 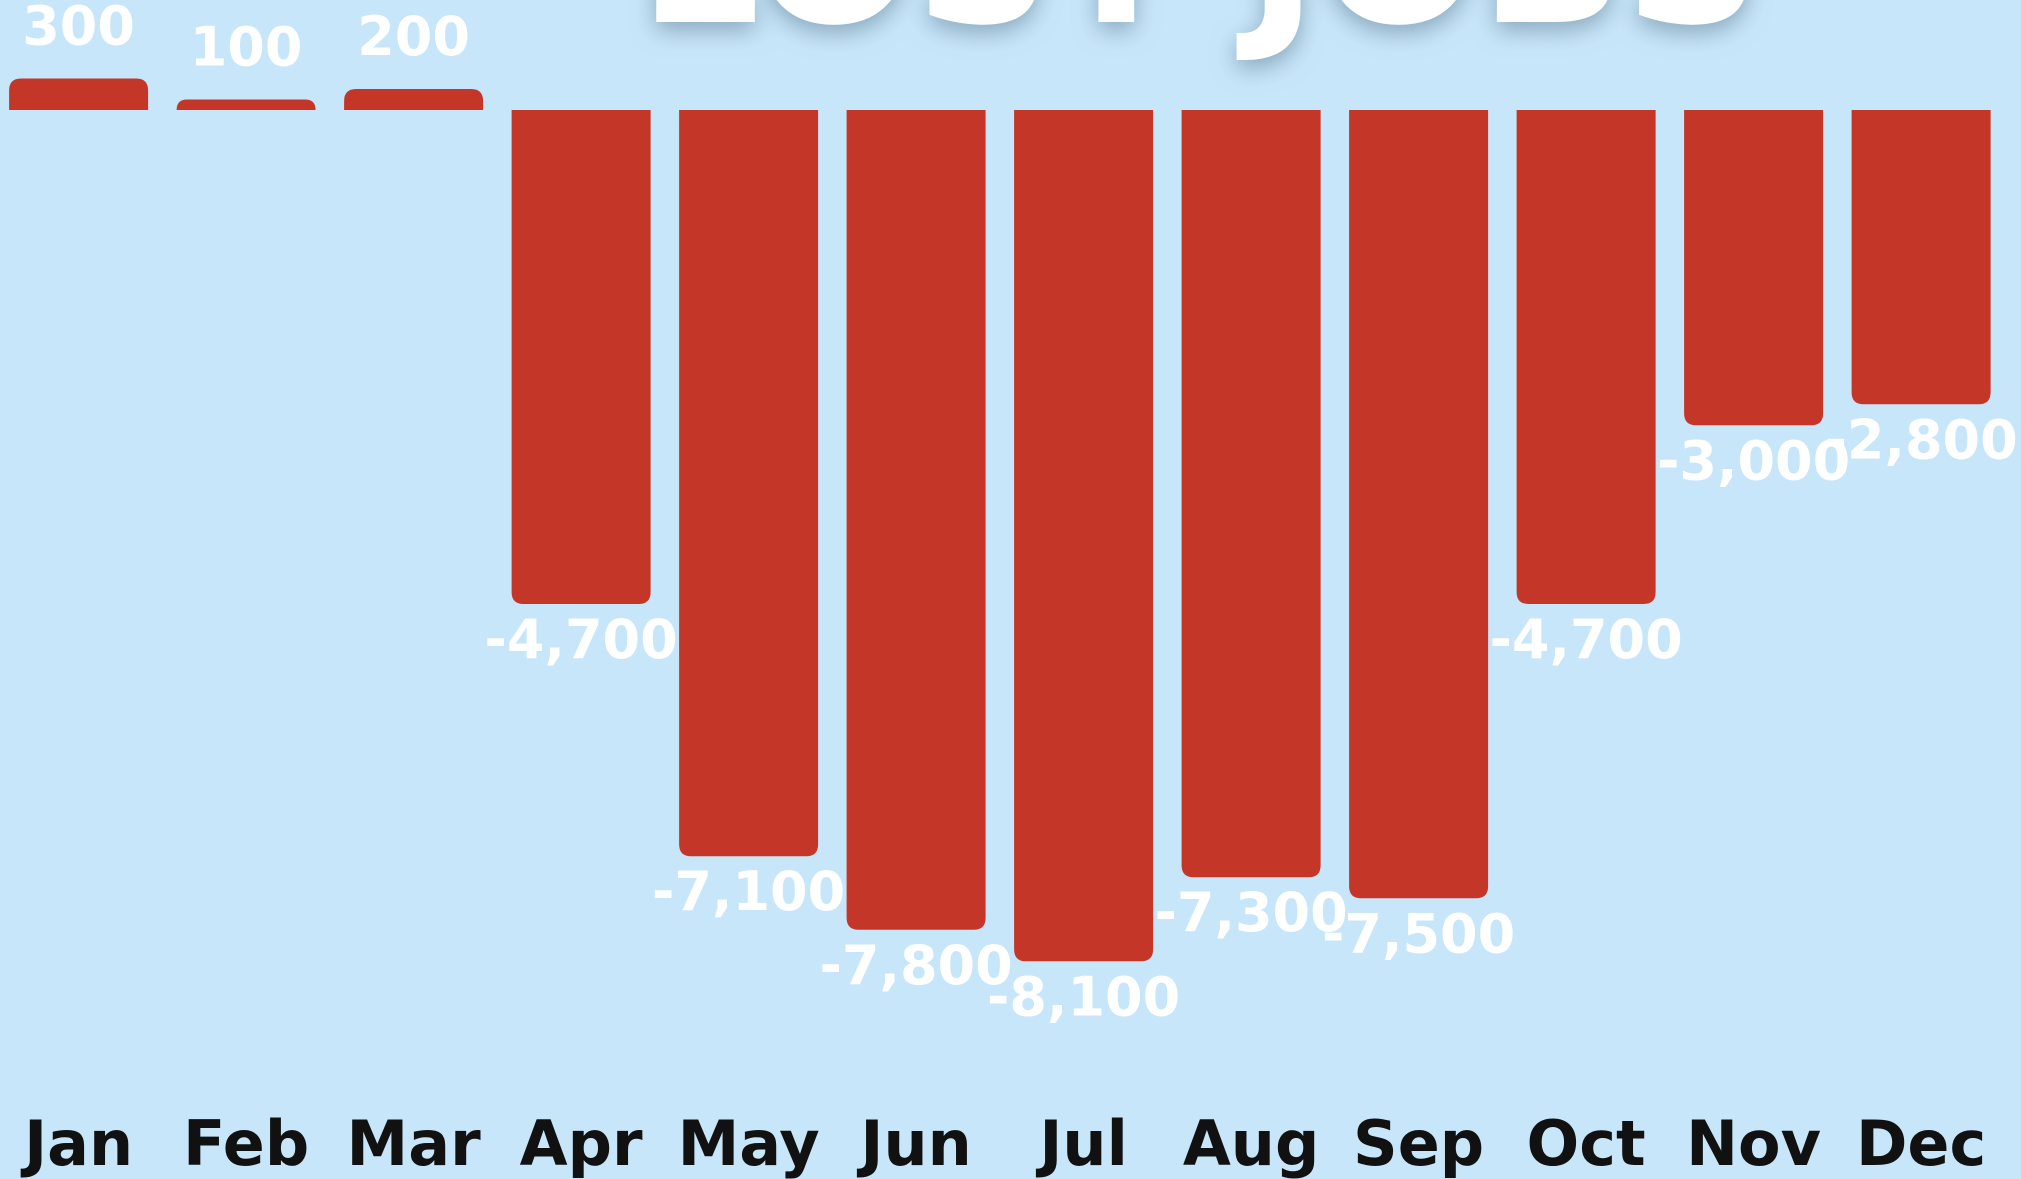 I want to click on x-tick-label: Aug, so click(x=1251, y=1143).